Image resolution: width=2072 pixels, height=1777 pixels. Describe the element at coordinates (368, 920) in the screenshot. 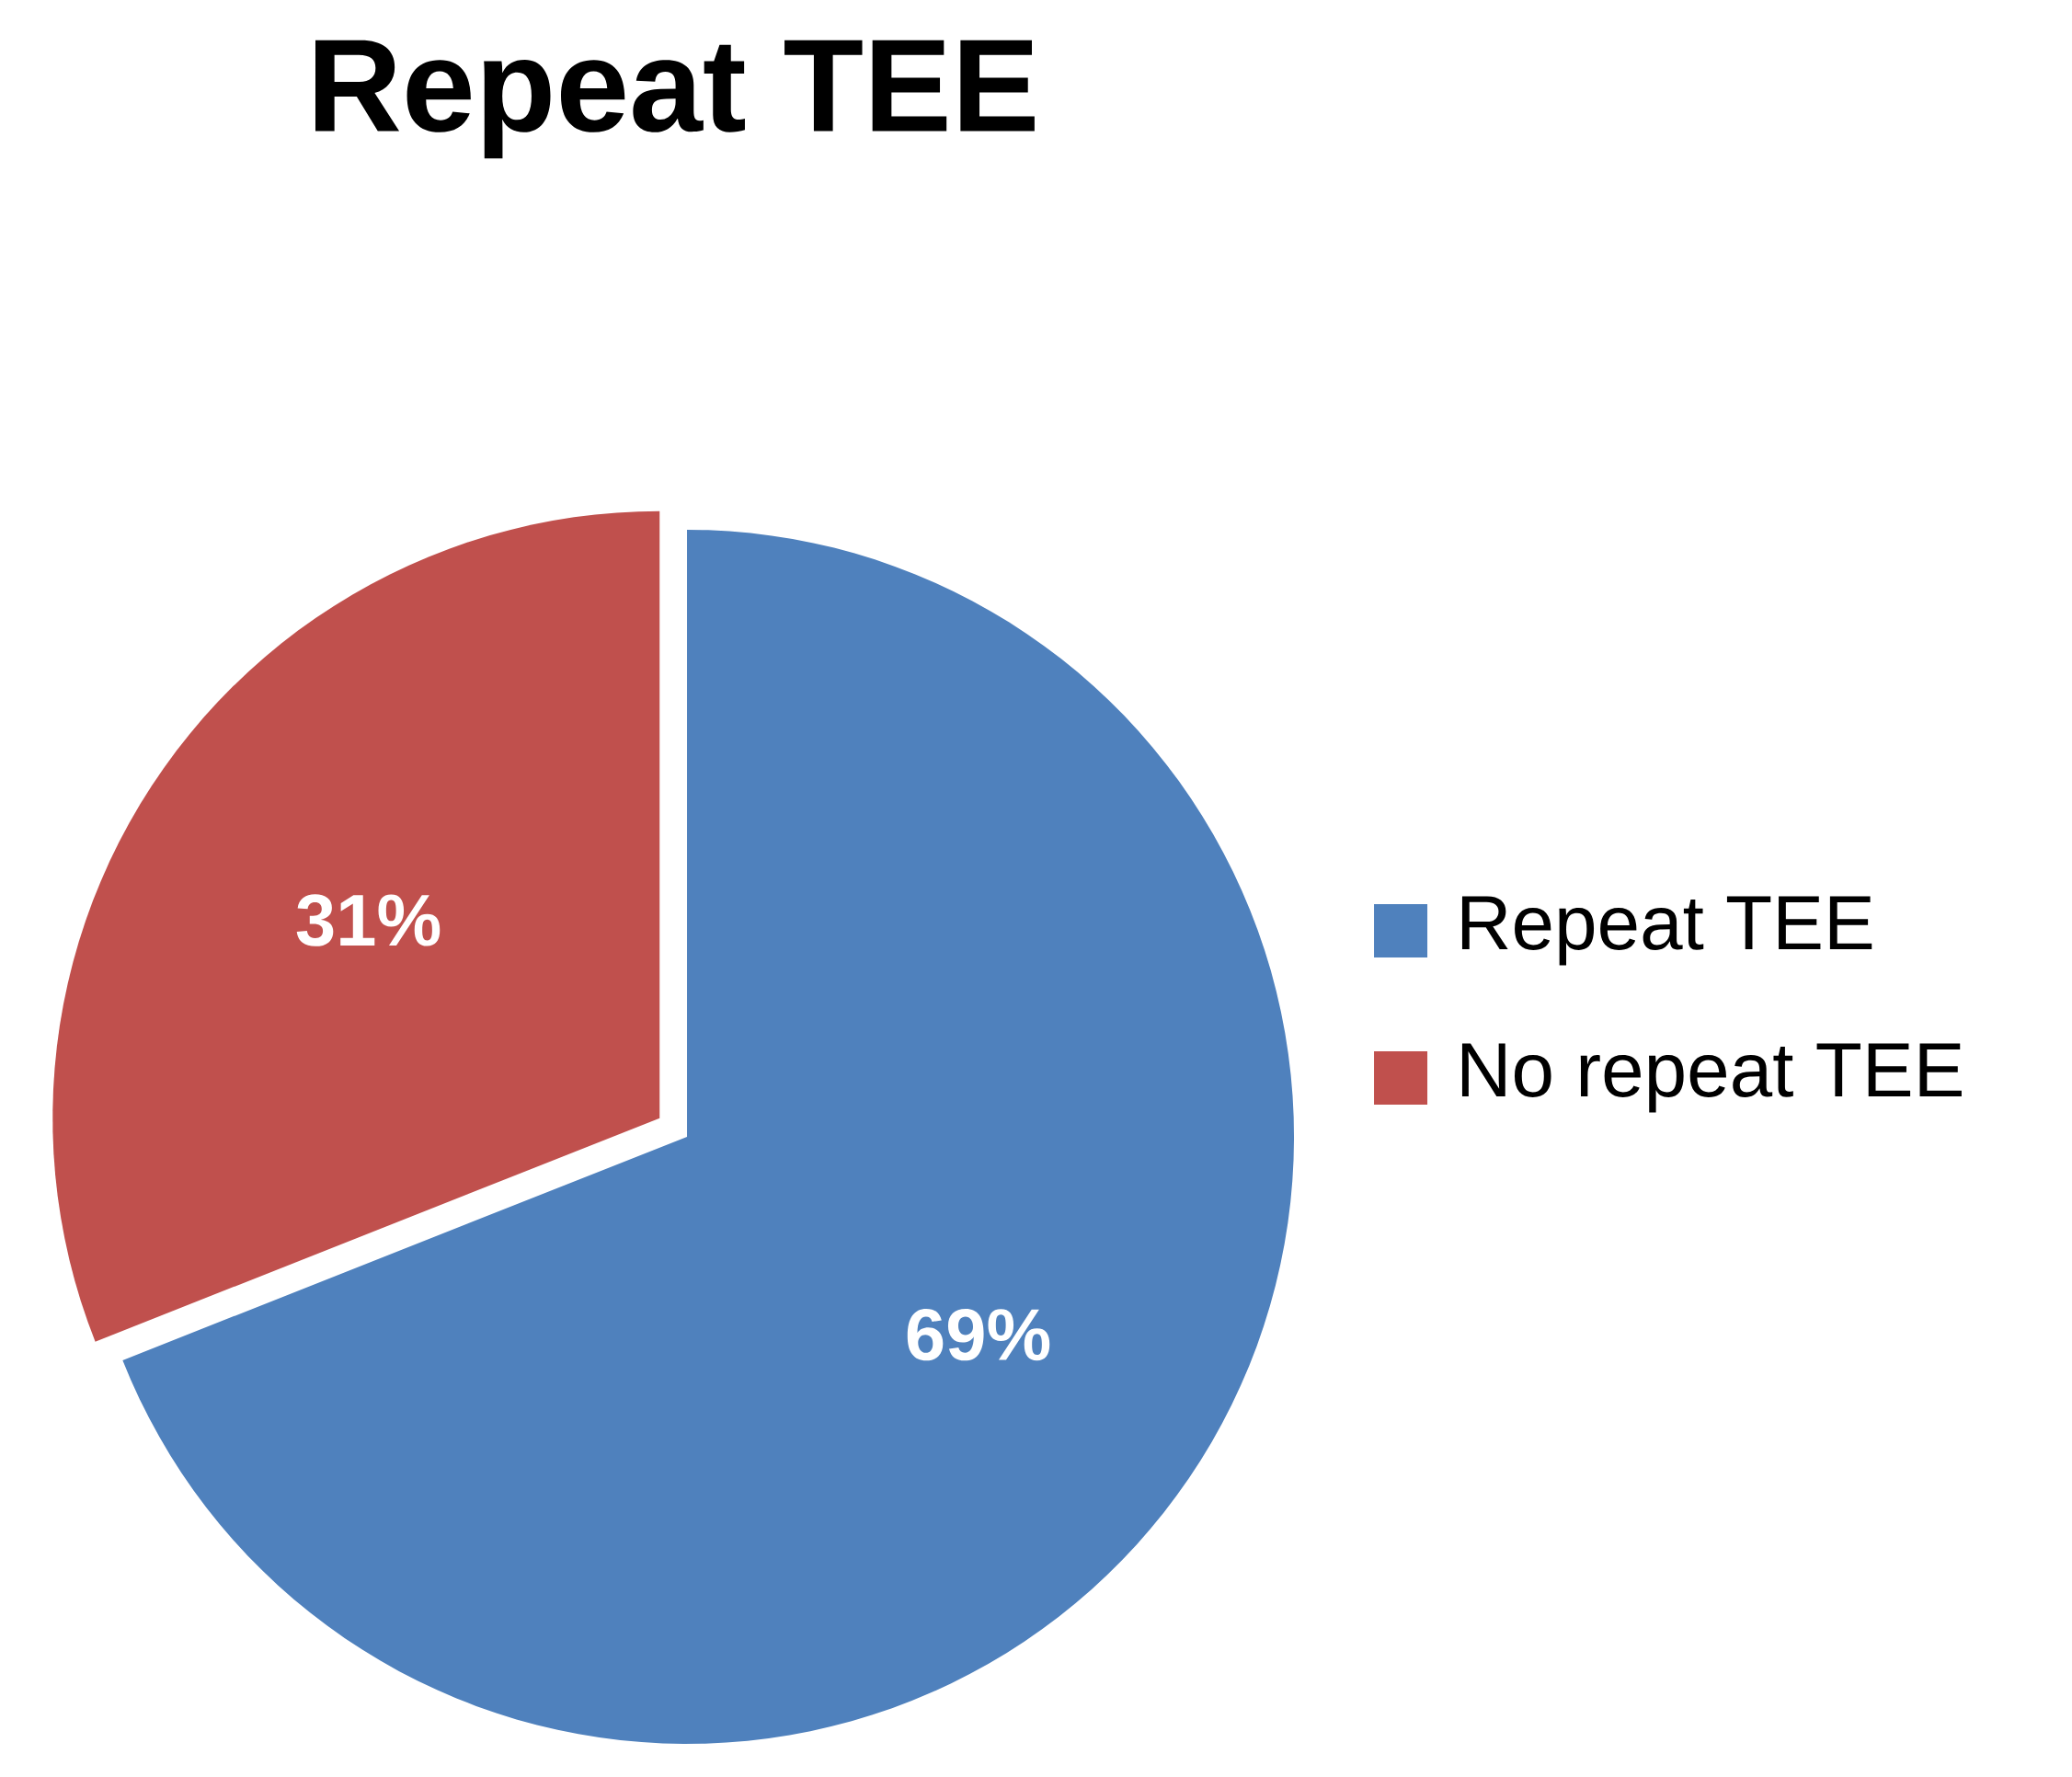

I see `data-label: 31%` at that location.